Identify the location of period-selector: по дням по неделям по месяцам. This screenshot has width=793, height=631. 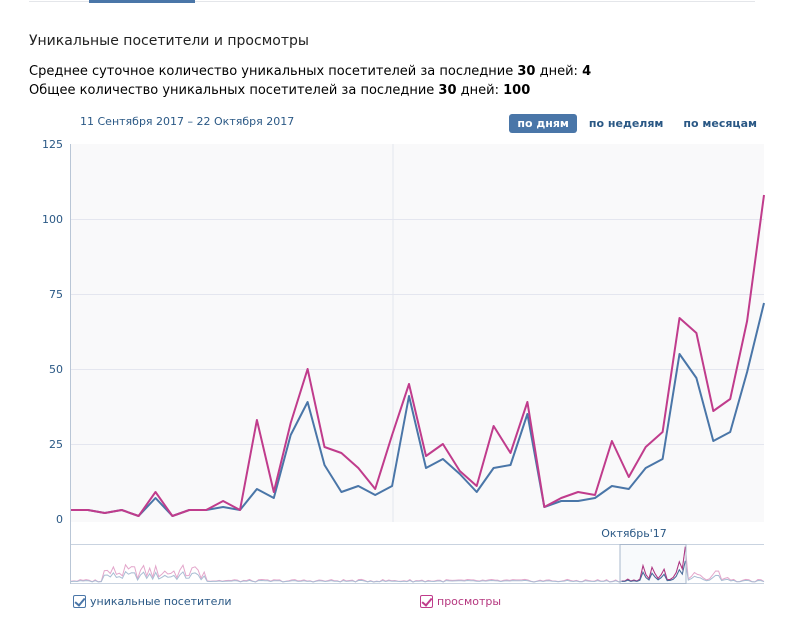
(637, 123).